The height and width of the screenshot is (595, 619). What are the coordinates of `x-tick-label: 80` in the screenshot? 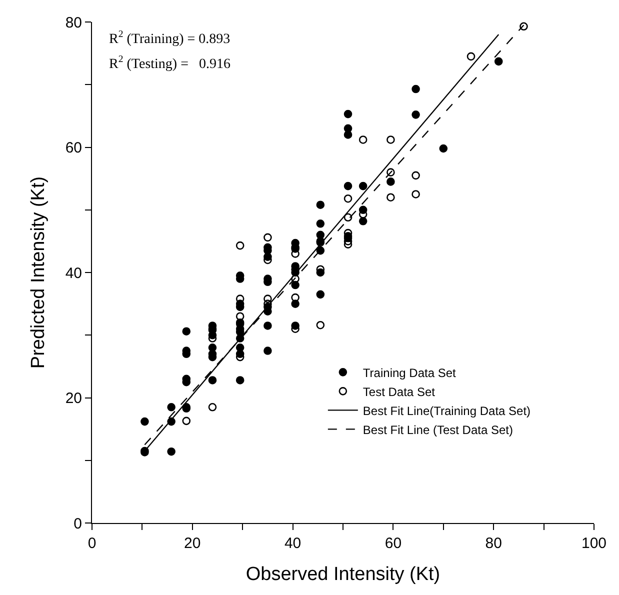 It's located at (493, 543).